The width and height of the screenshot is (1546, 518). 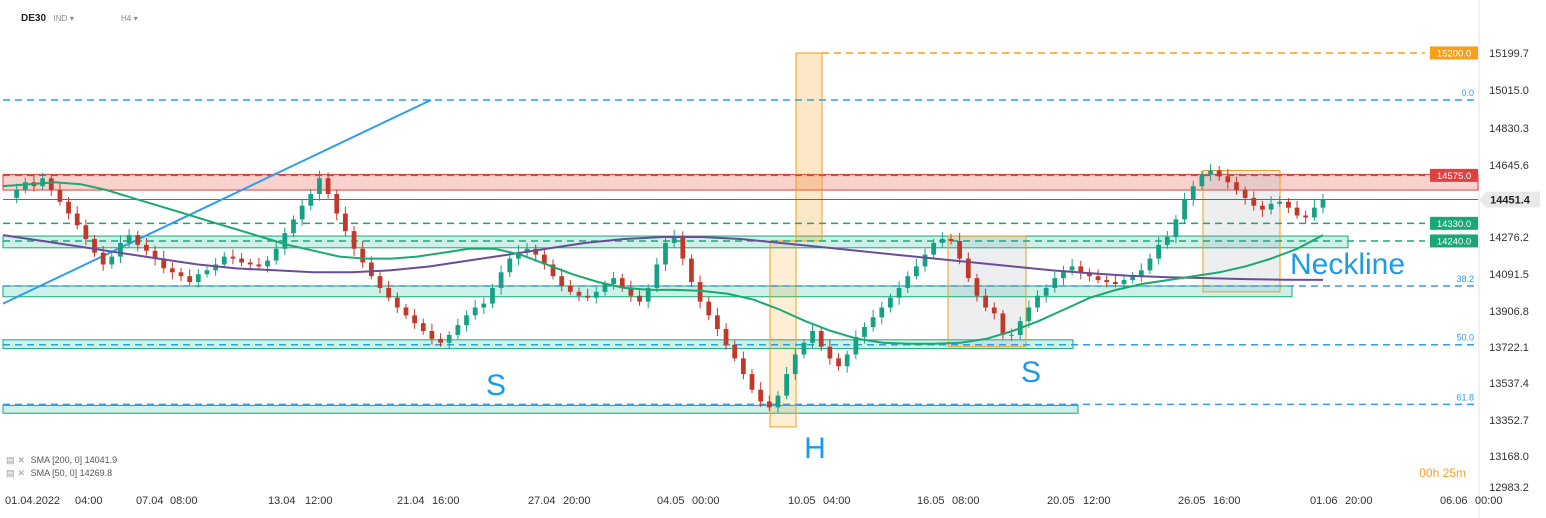 What do you see at coordinates (1509, 421) in the screenshot?
I see `y-tick-label: 13352.7` at bounding box center [1509, 421].